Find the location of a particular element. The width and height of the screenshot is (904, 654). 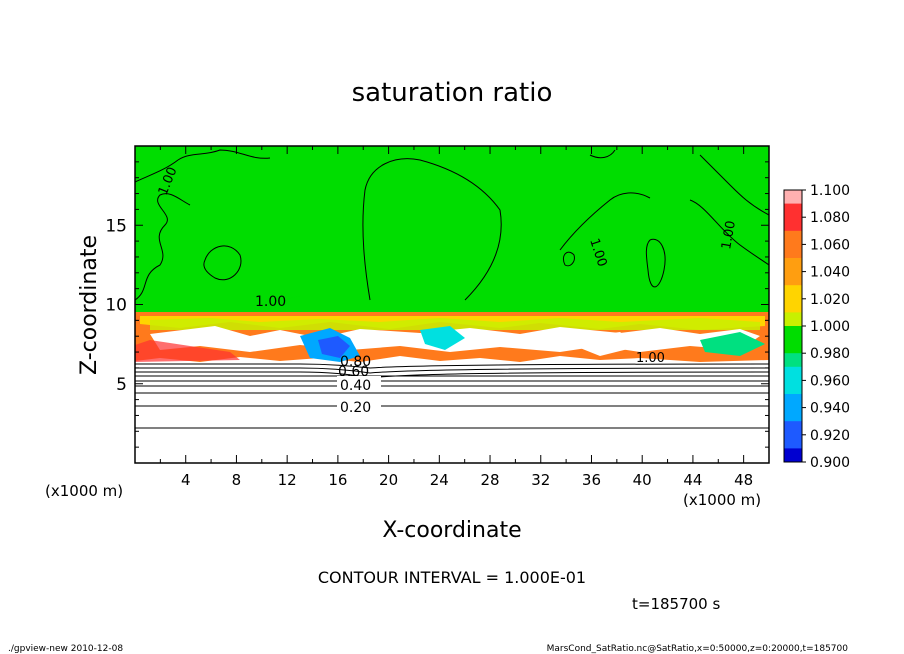

colorbar-tick-label: 1.000 is located at coordinates (830, 327).